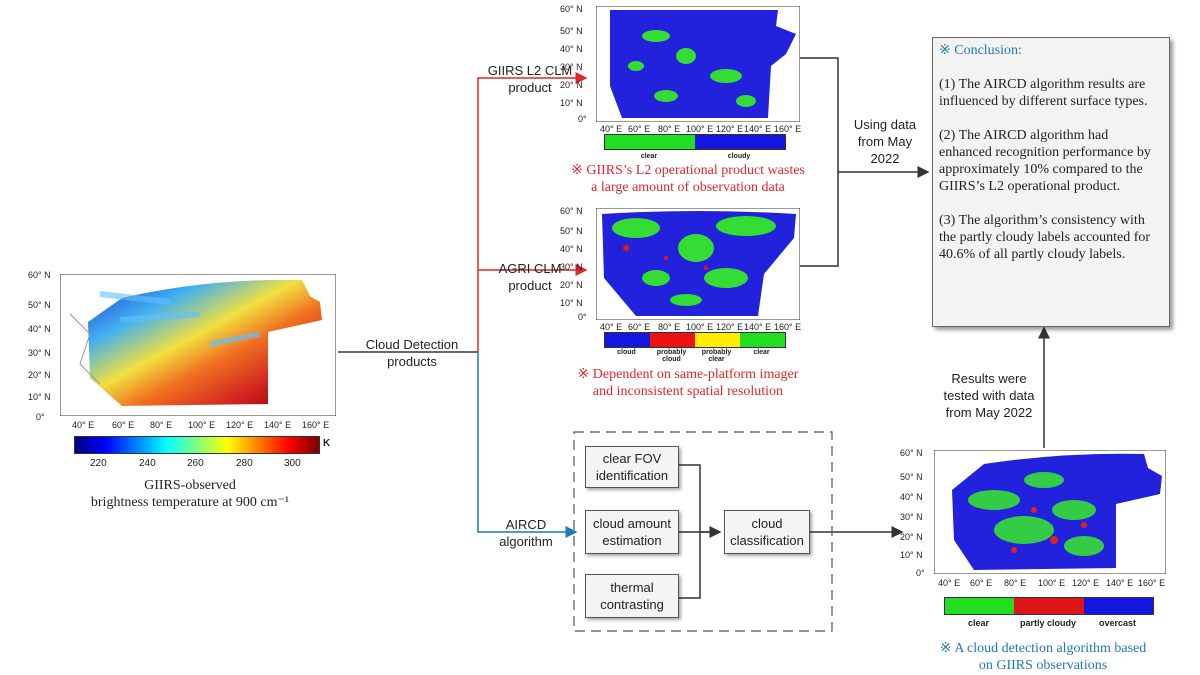 This screenshot has height=675, width=1200. Describe the element at coordinates (530, 79) in the screenshot. I see `giirs-branch-label: GIIRS L2 CLM product` at that location.